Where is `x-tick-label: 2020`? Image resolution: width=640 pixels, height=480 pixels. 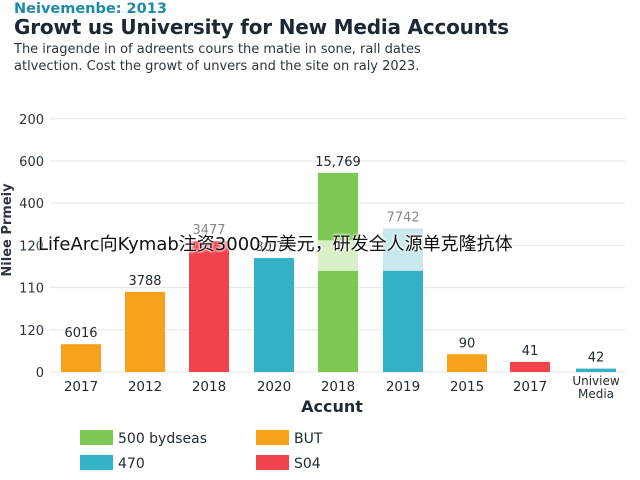 x-tick-label: 2020 is located at coordinates (274, 387).